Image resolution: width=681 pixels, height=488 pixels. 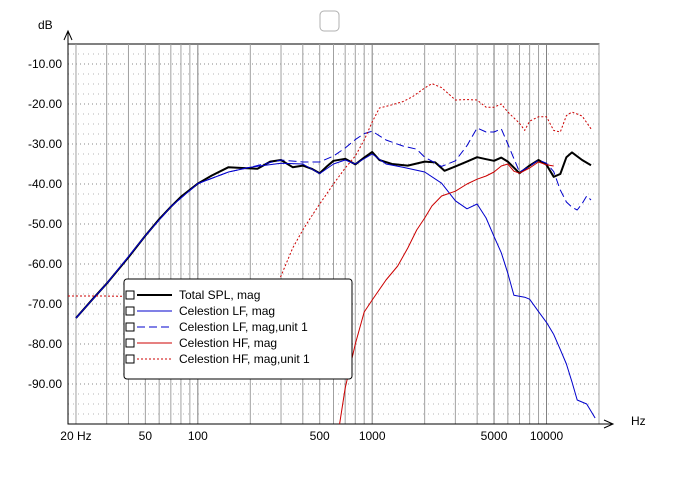 What do you see at coordinates (198, 436) in the screenshot?
I see `x-tick-label: 100` at bounding box center [198, 436].